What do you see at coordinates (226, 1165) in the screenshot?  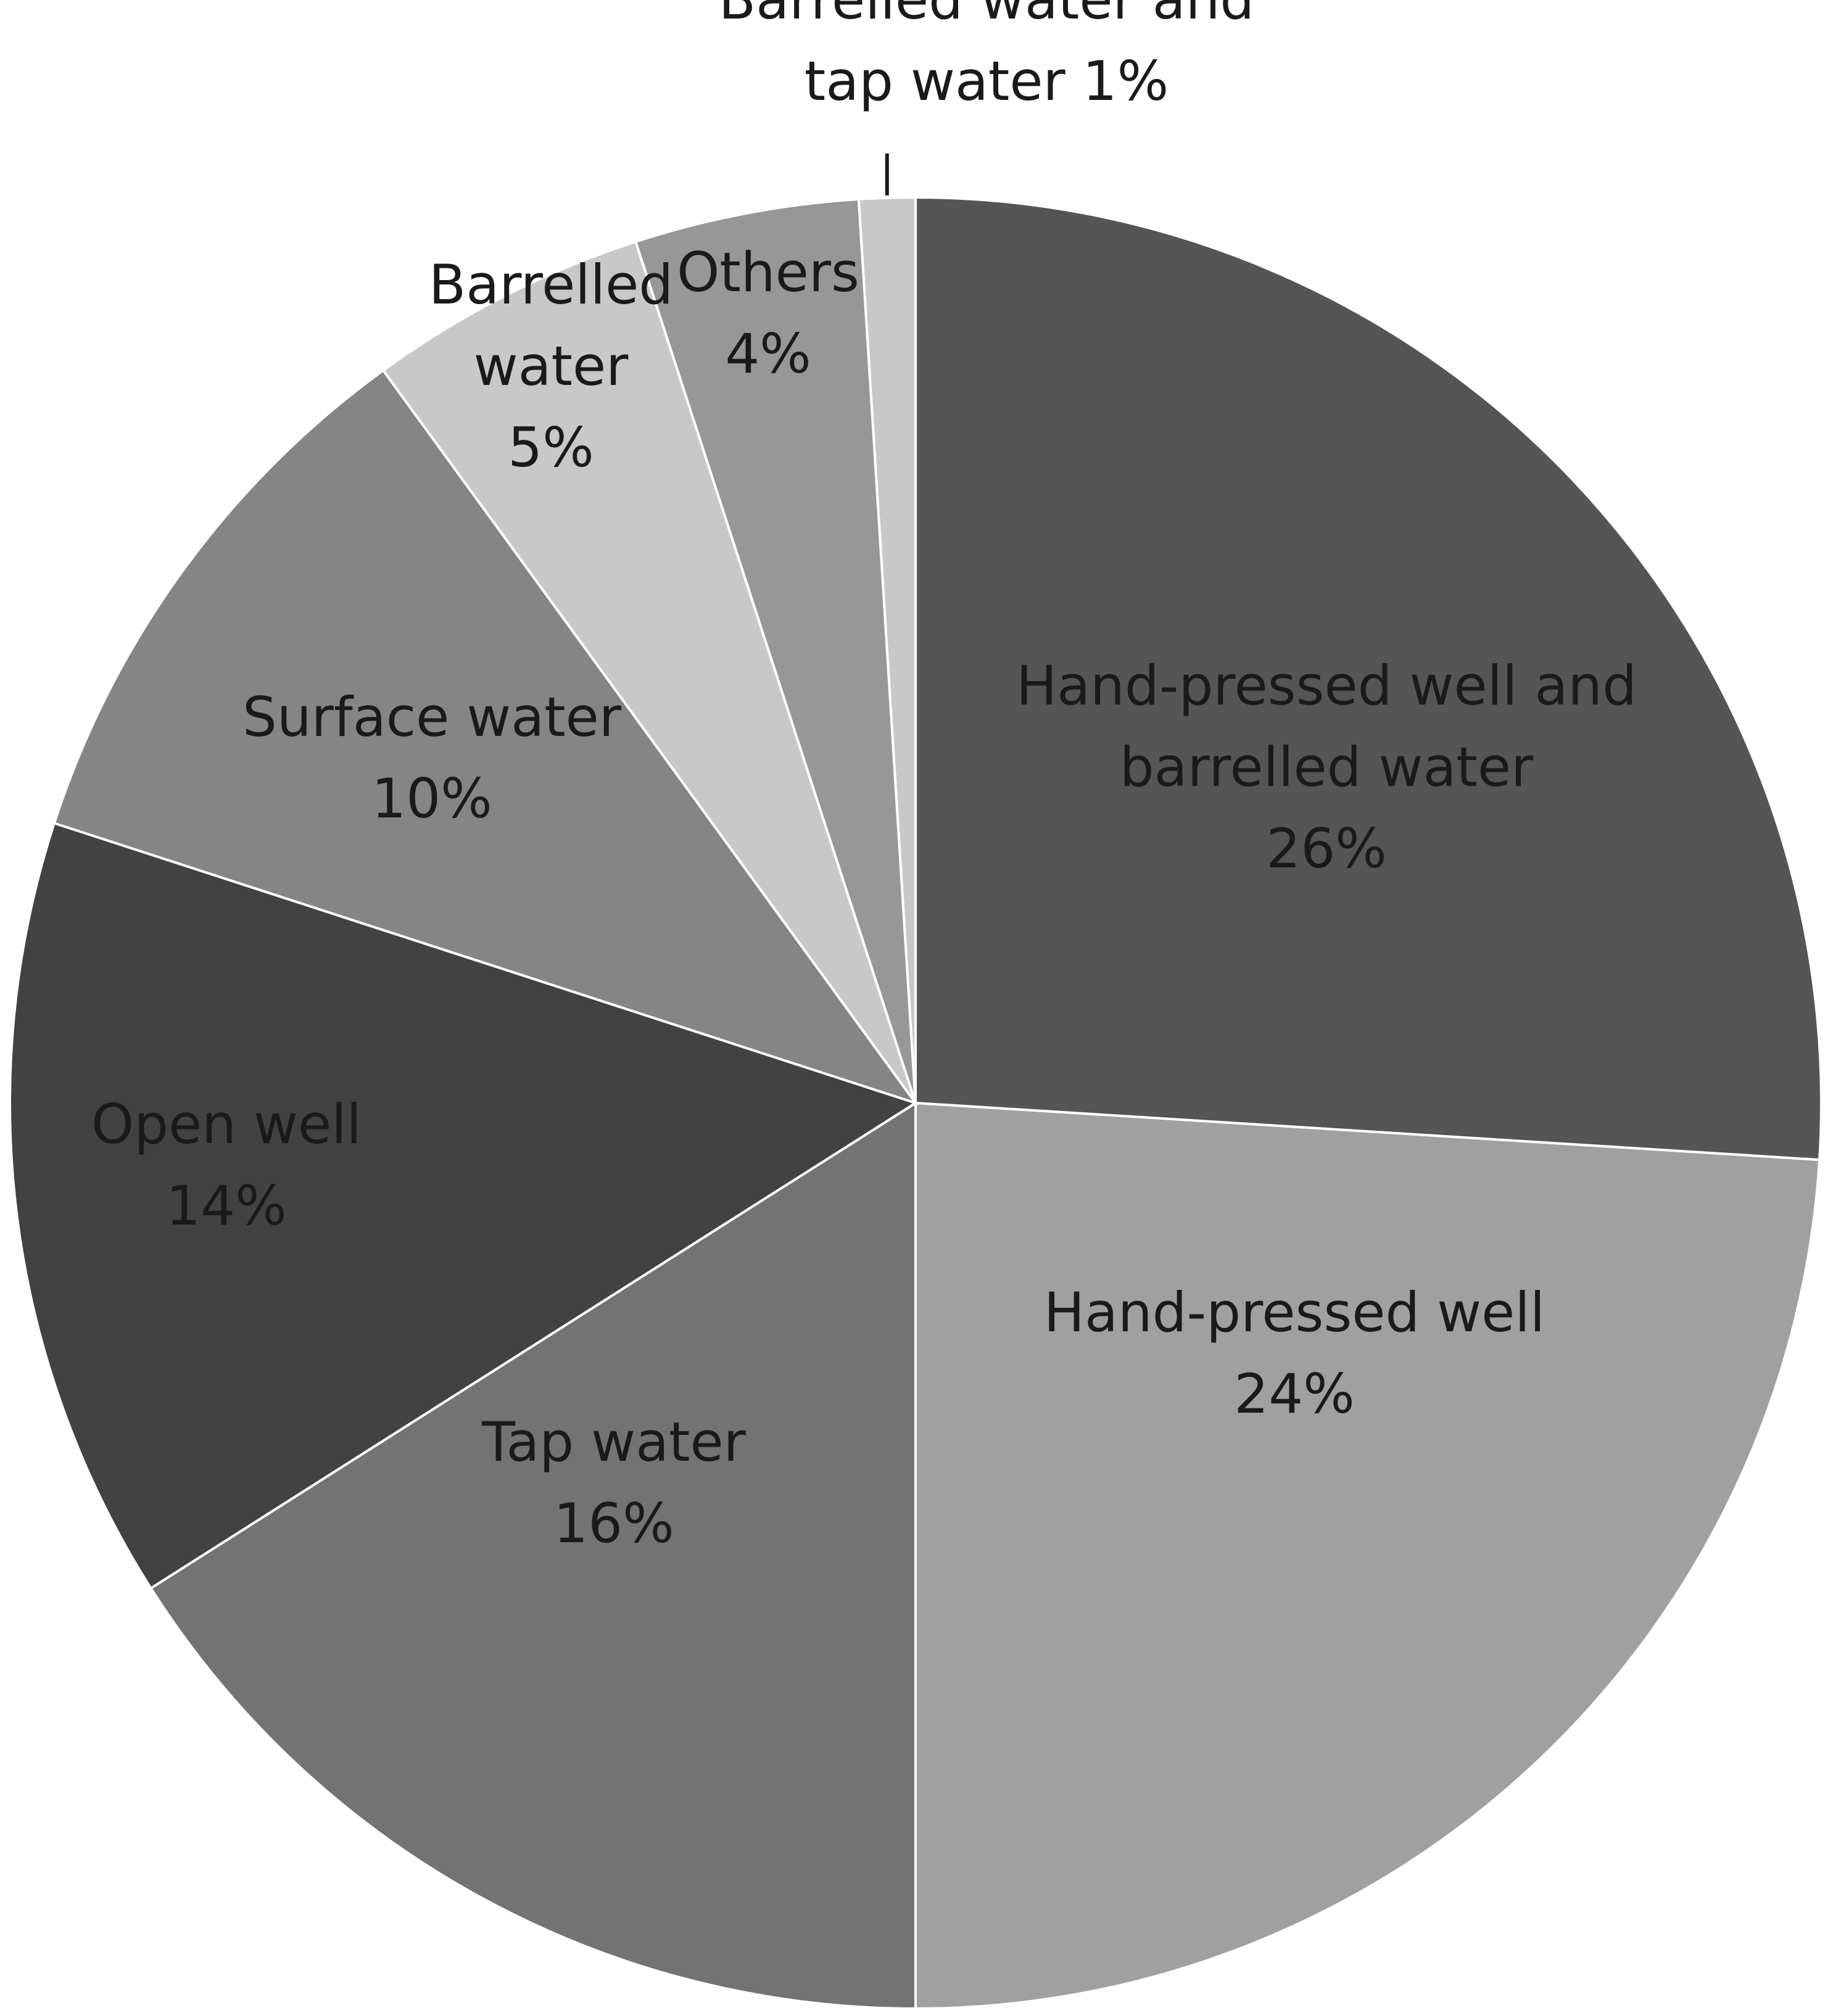 I see `slice-label: Open well 14%` at bounding box center [226, 1165].